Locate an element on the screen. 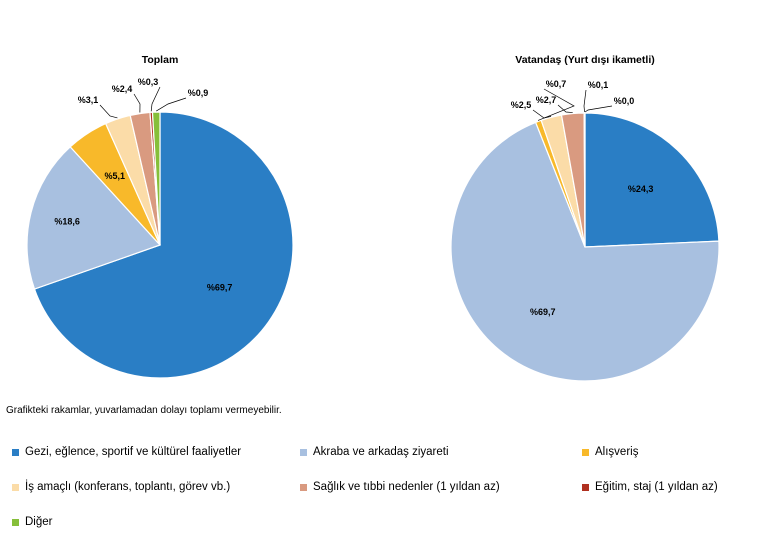 The width and height of the screenshot is (782, 544). legend-item-saglik: Sağlık ve tıbbi nedenler (1 yıldan az) is located at coordinates (400, 487).